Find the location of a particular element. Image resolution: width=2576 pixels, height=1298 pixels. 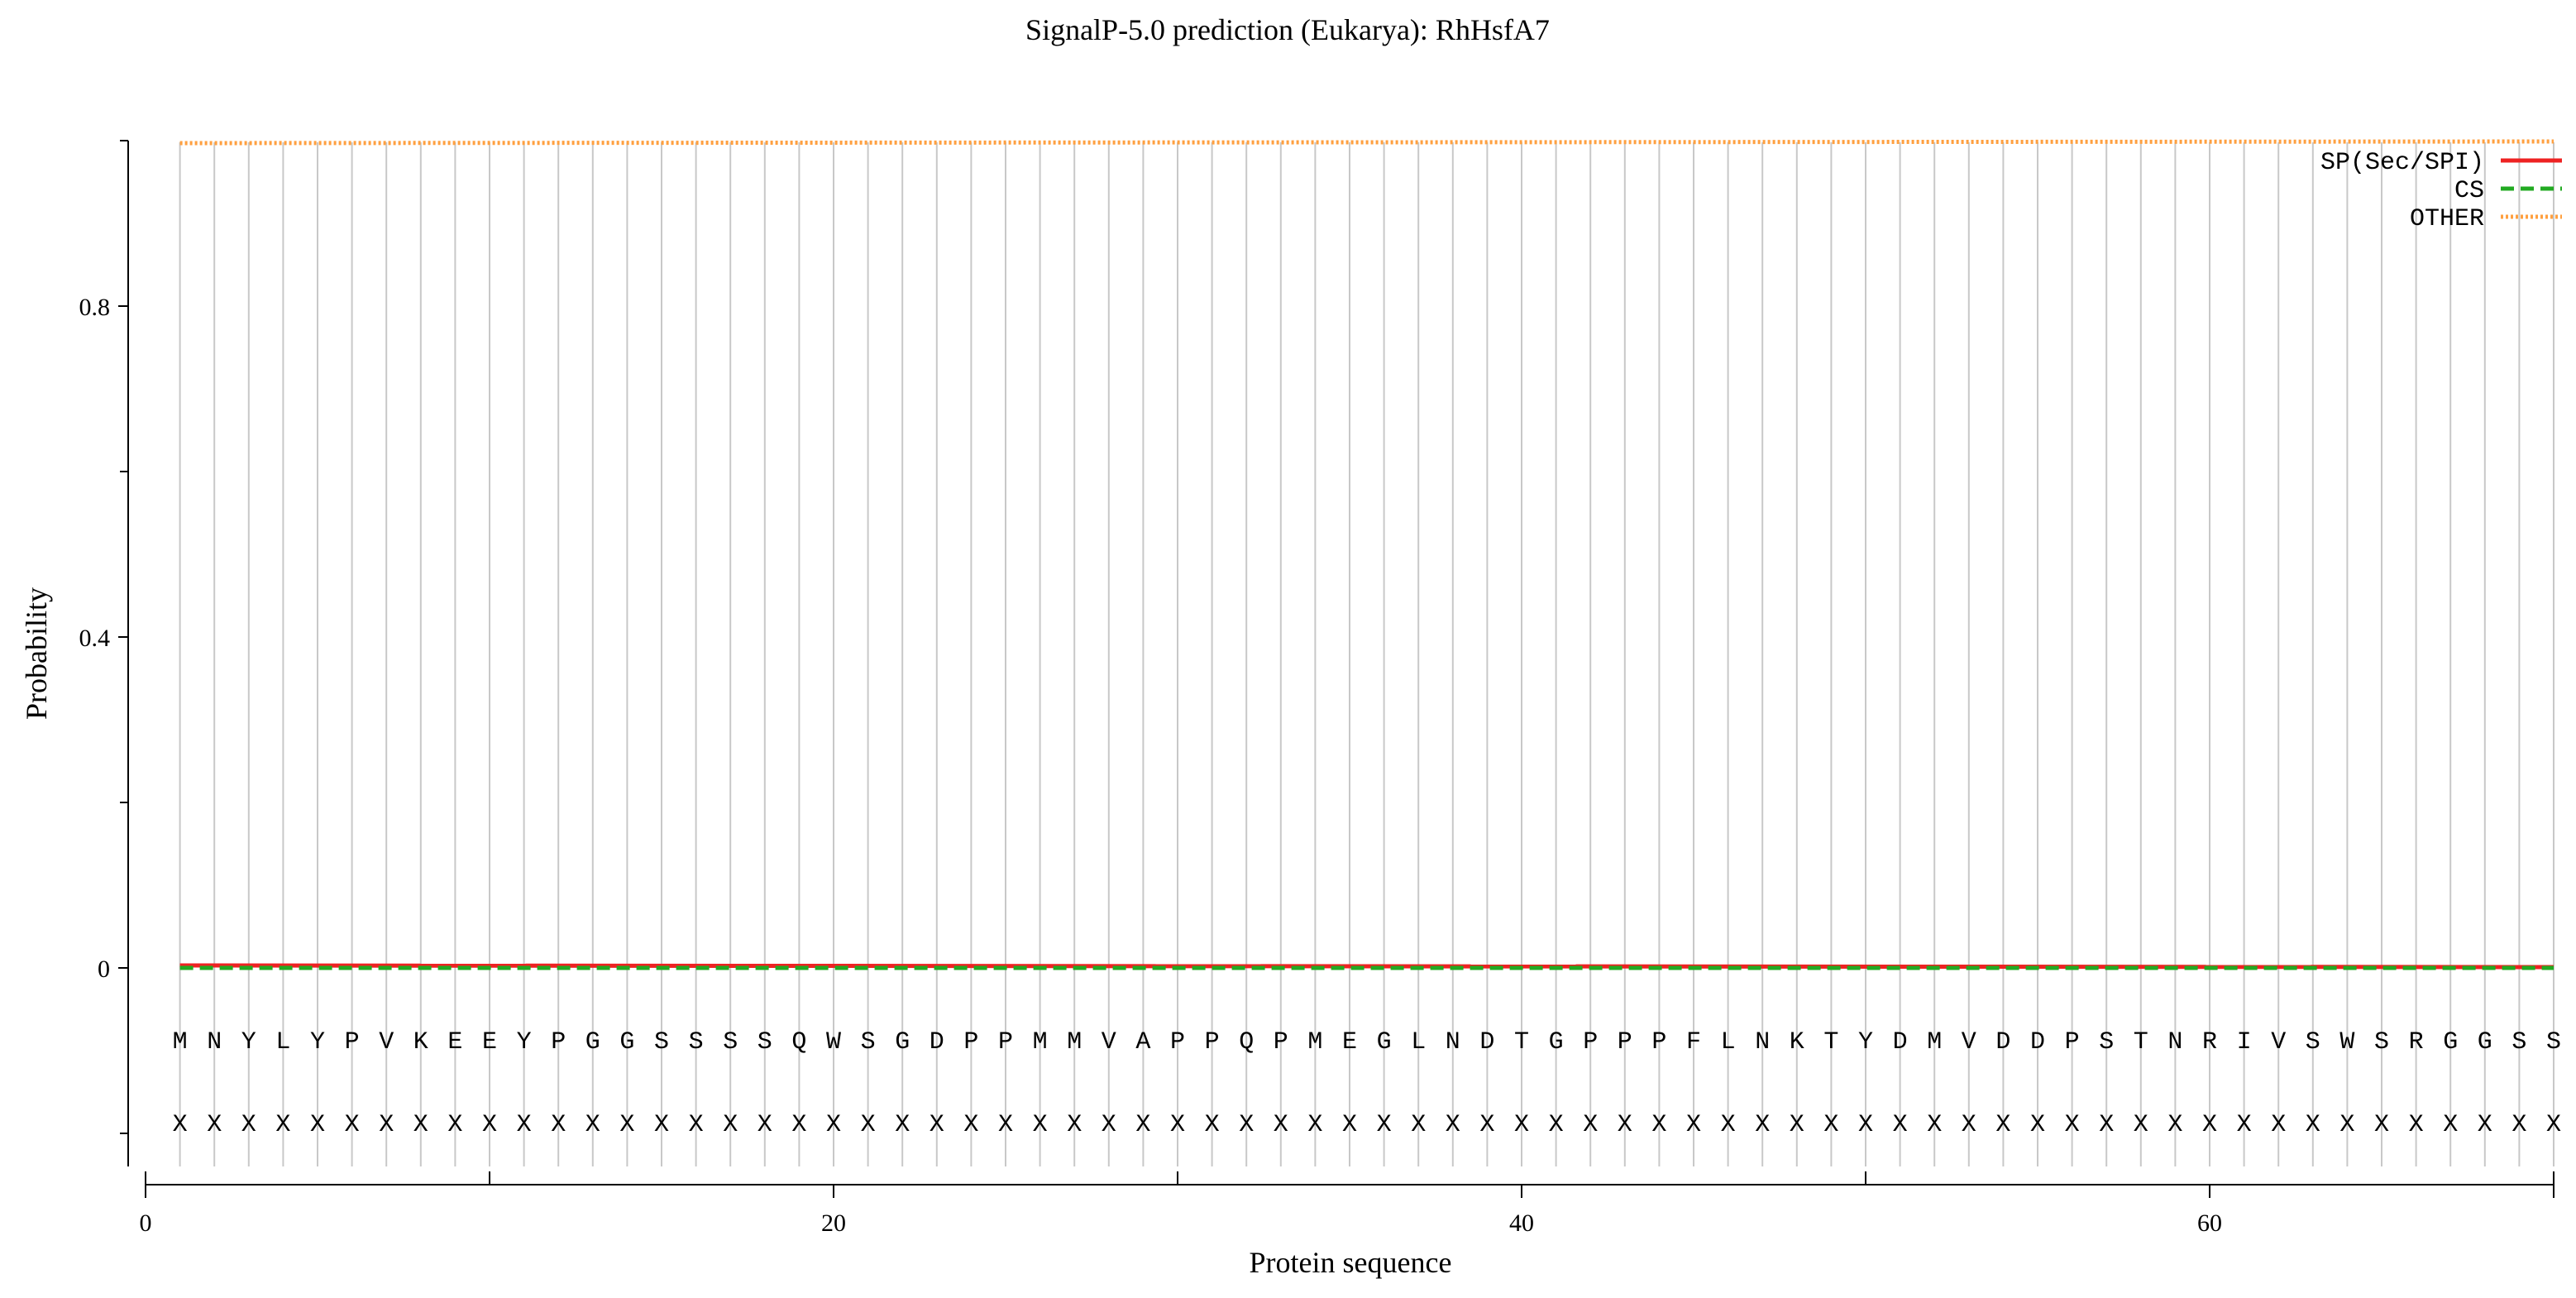

residue-label: F is located at coordinates (1693, 1042).